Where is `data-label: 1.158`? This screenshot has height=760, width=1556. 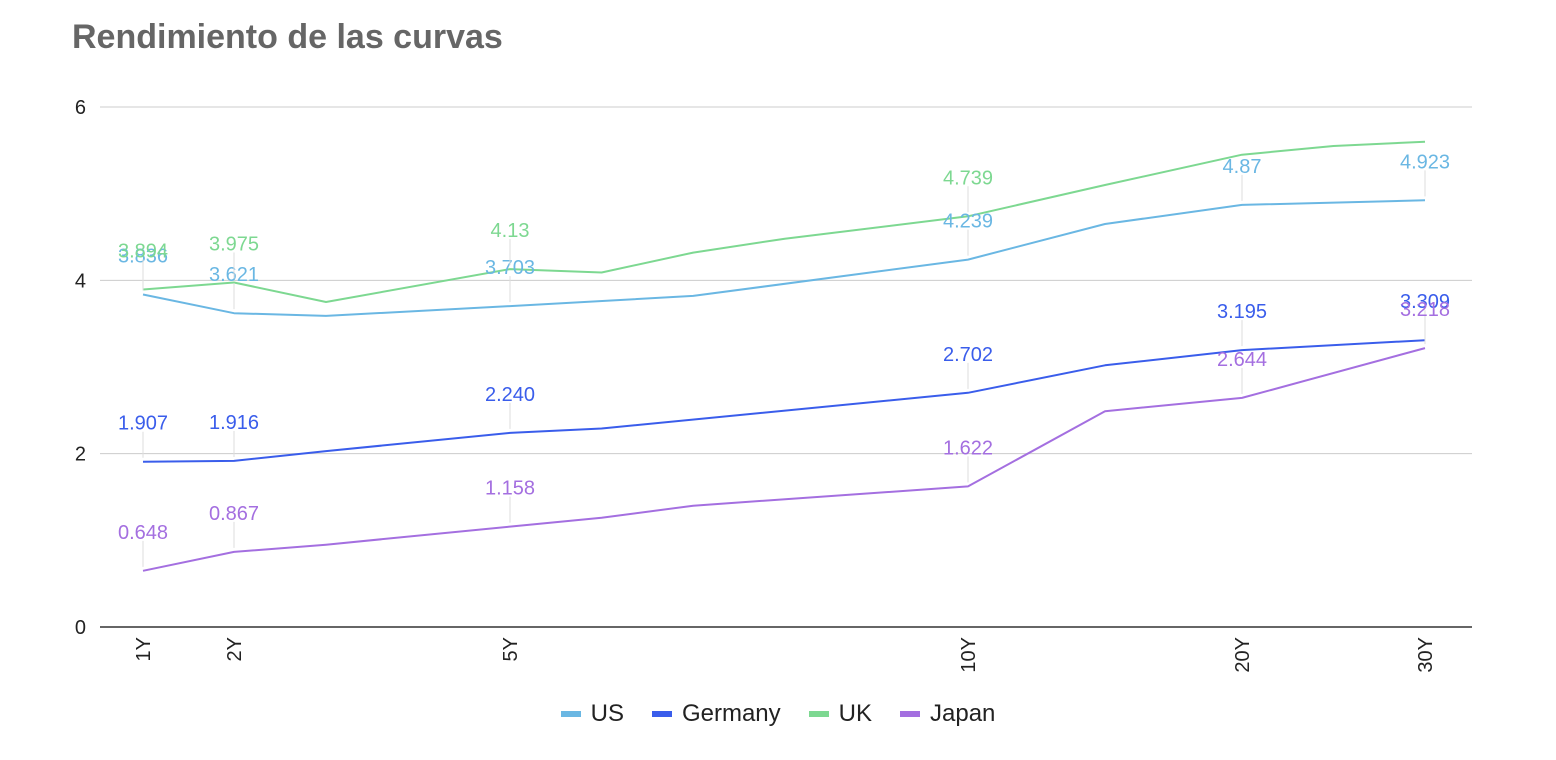
data-label: 1.158 is located at coordinates (510, 489).